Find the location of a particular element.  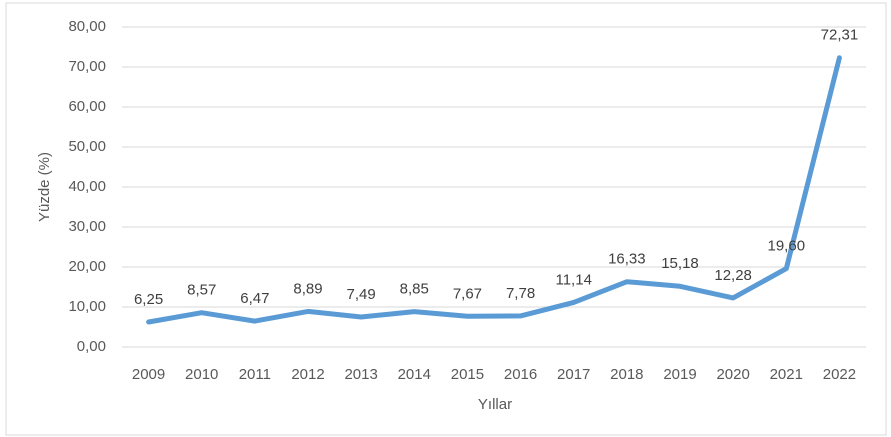

x-tick-label: 2018 is located at coordinates (626, 374).